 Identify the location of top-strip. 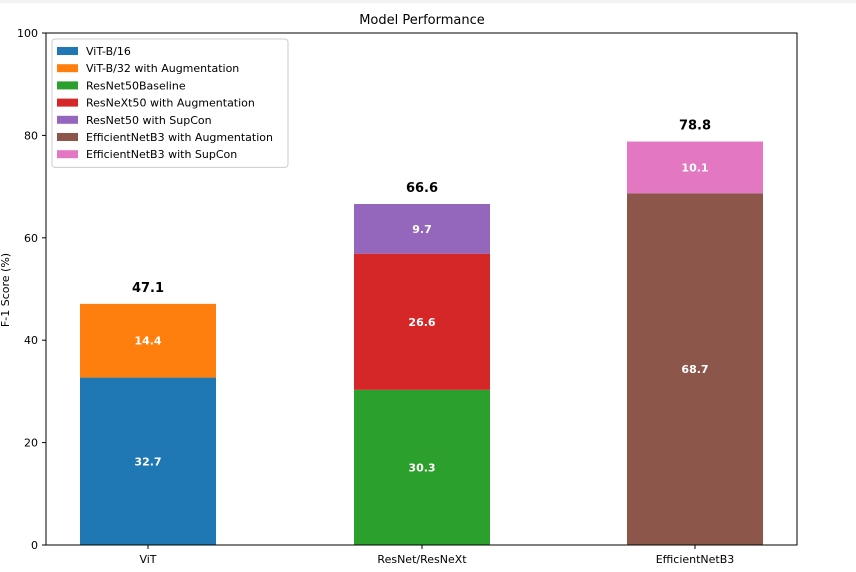
(428, 1).